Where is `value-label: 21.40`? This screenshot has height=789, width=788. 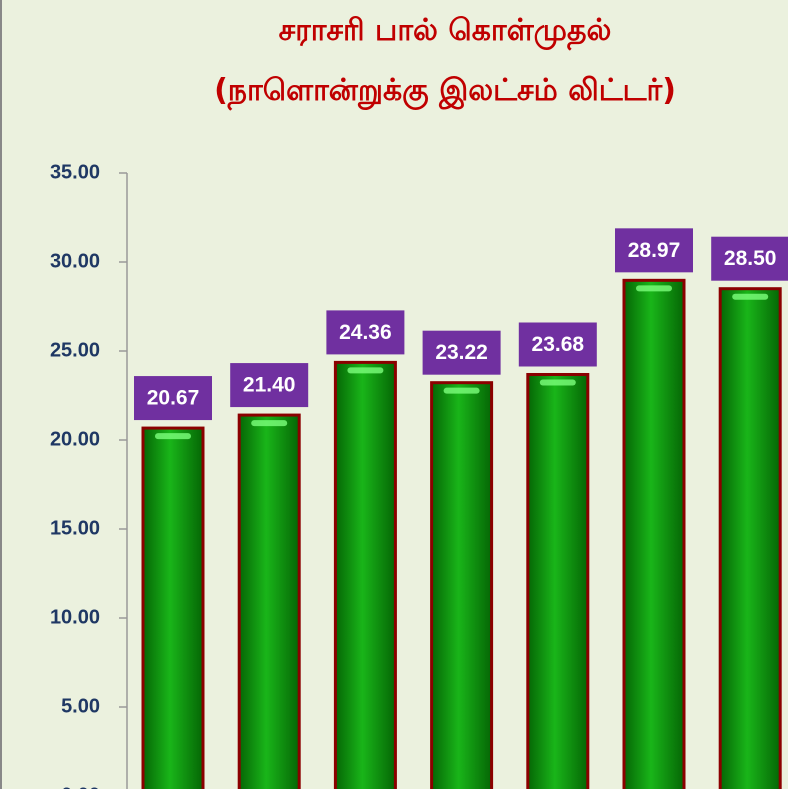
value-label: 21.40 is located at coordinates (269, 385).